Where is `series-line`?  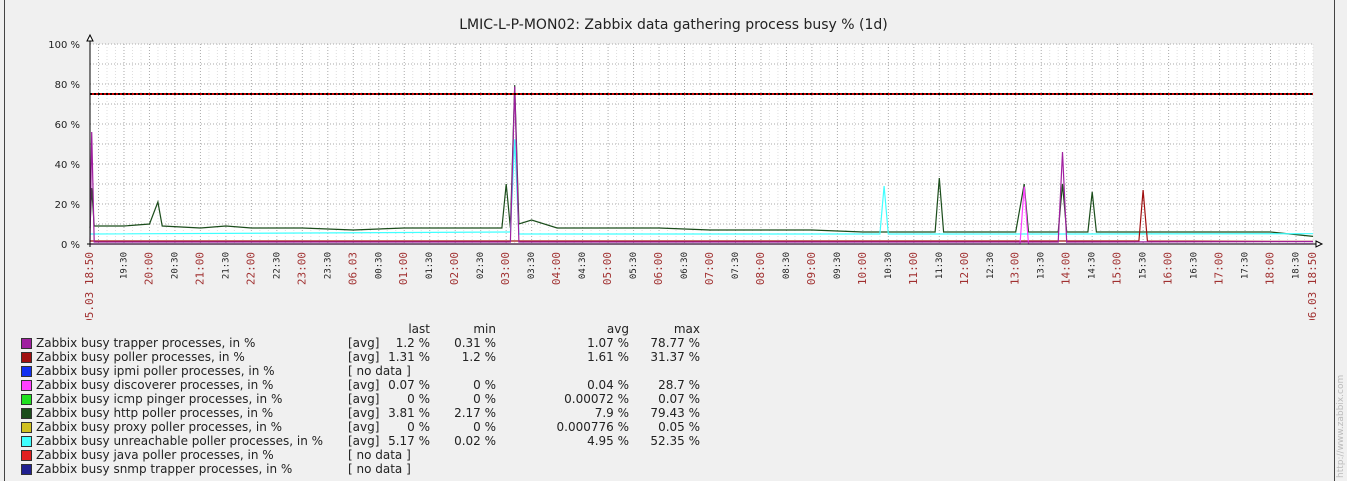 series-line is located at coordinates (702, 215).